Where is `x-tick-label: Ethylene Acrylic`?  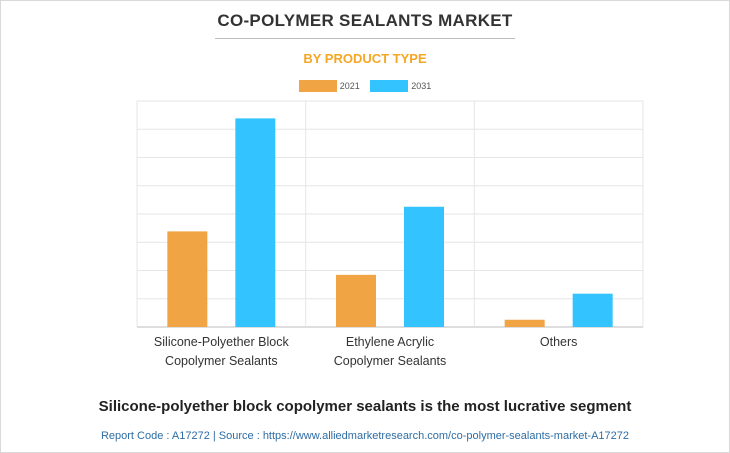 x-tick-label: Ethylene Acrylic is located at coordinates (390, 342).